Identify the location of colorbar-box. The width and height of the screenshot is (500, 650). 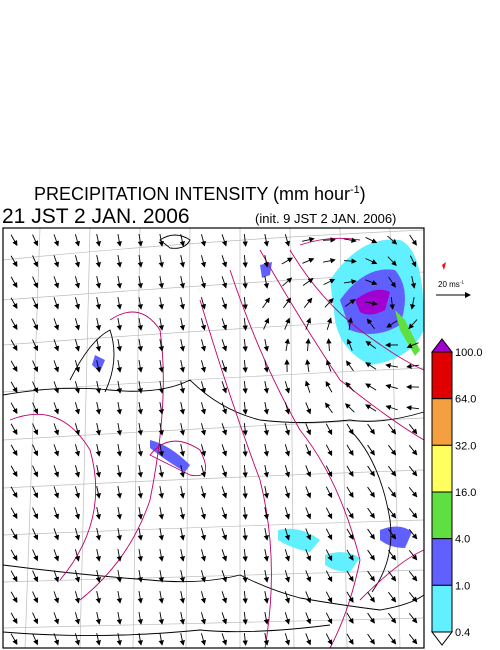
(442, 422).